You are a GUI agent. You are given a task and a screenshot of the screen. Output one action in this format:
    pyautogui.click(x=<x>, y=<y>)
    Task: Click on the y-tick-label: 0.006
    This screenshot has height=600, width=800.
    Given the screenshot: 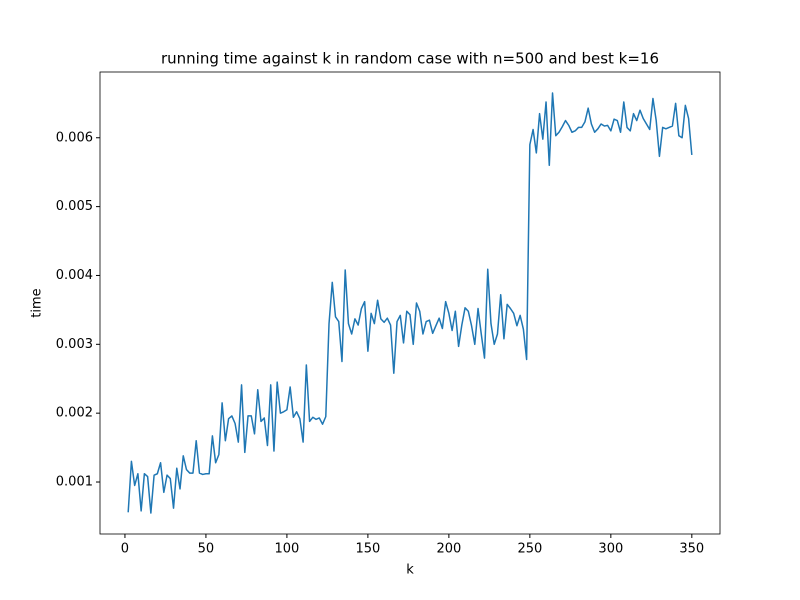 What is the action you would take?
    pyautogui.click(x=74, y=137)
    